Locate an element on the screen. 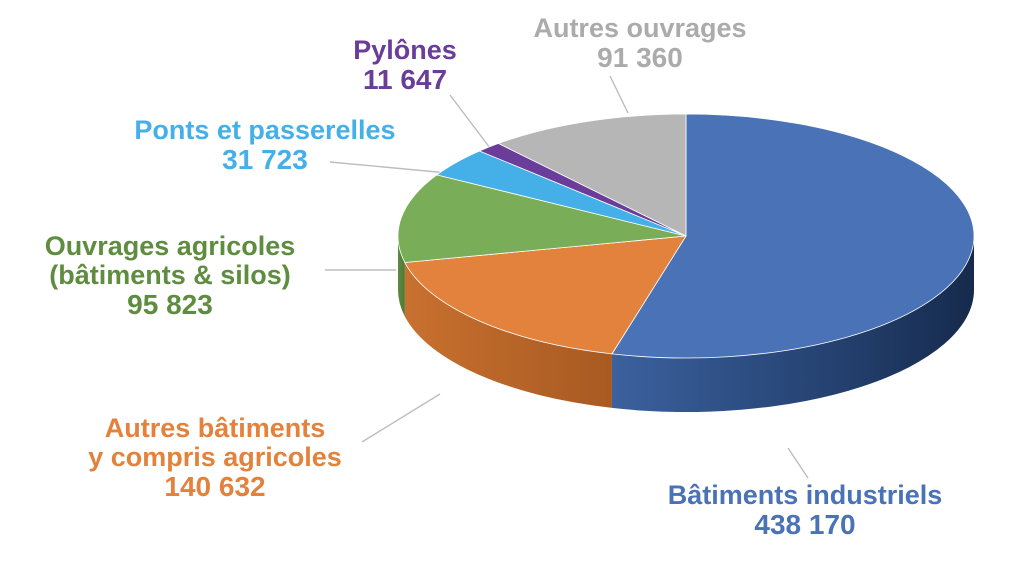 The height and width of the screenshot is (567, 1010). leader-line-industriels is located at coordinates (798, 463).